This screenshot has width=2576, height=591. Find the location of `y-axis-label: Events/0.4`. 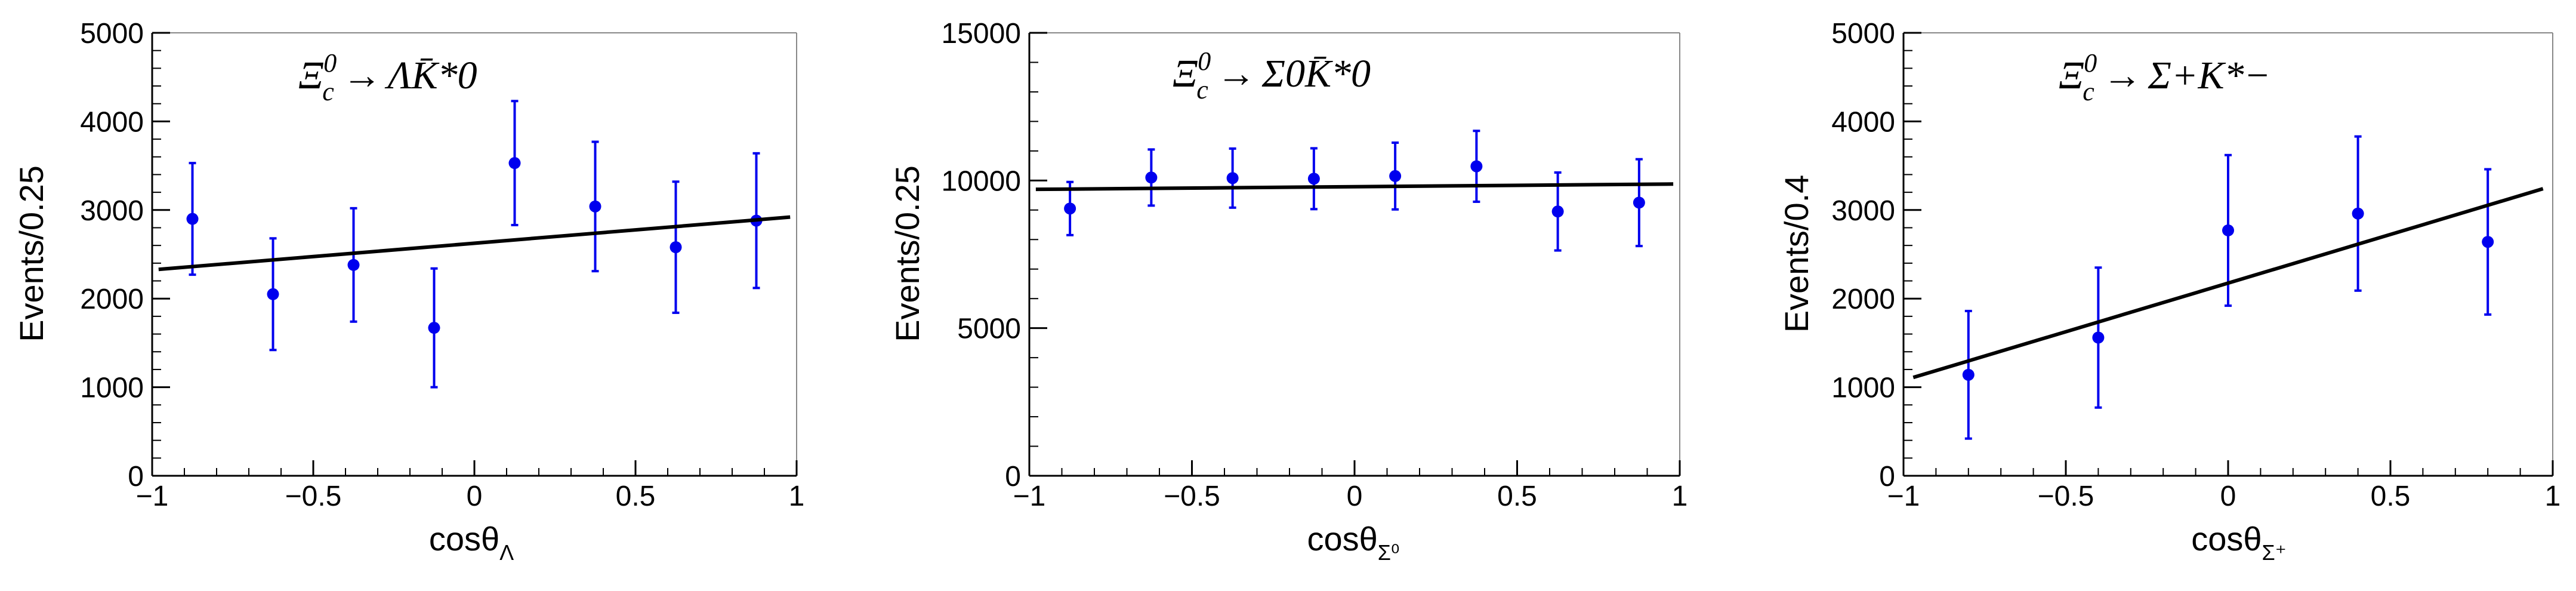

y-axis-label: Events/0.4 is located at coordinates (1797, 254).